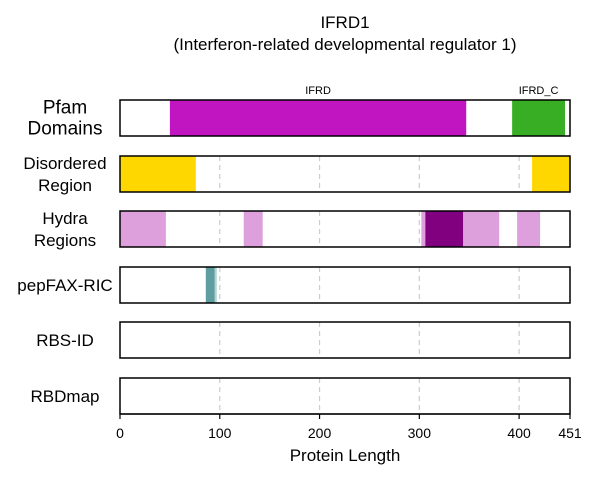  What do you see at coordinates (345, 455) in the screenshot?
I see `x-axis-title: Protein Length` at bounding box center [345, 455].